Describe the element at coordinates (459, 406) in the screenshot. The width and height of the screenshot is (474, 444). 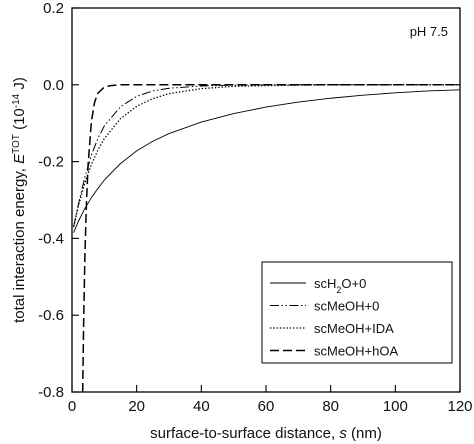
I see `x-tick-label: 120` at that location.